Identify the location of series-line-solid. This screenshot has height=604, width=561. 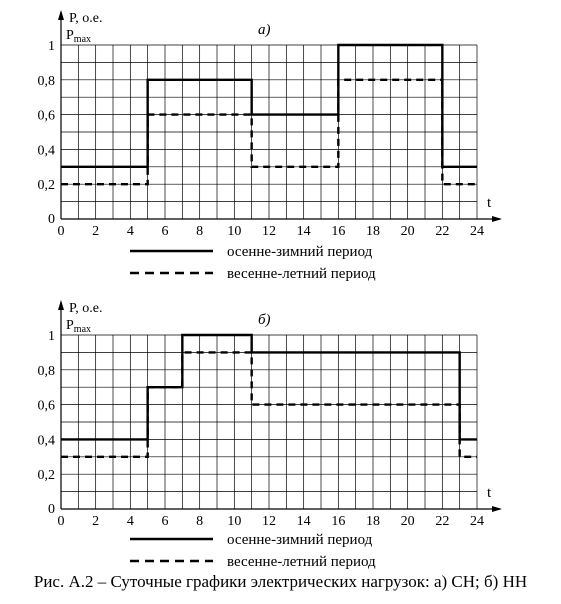
(269, 387).